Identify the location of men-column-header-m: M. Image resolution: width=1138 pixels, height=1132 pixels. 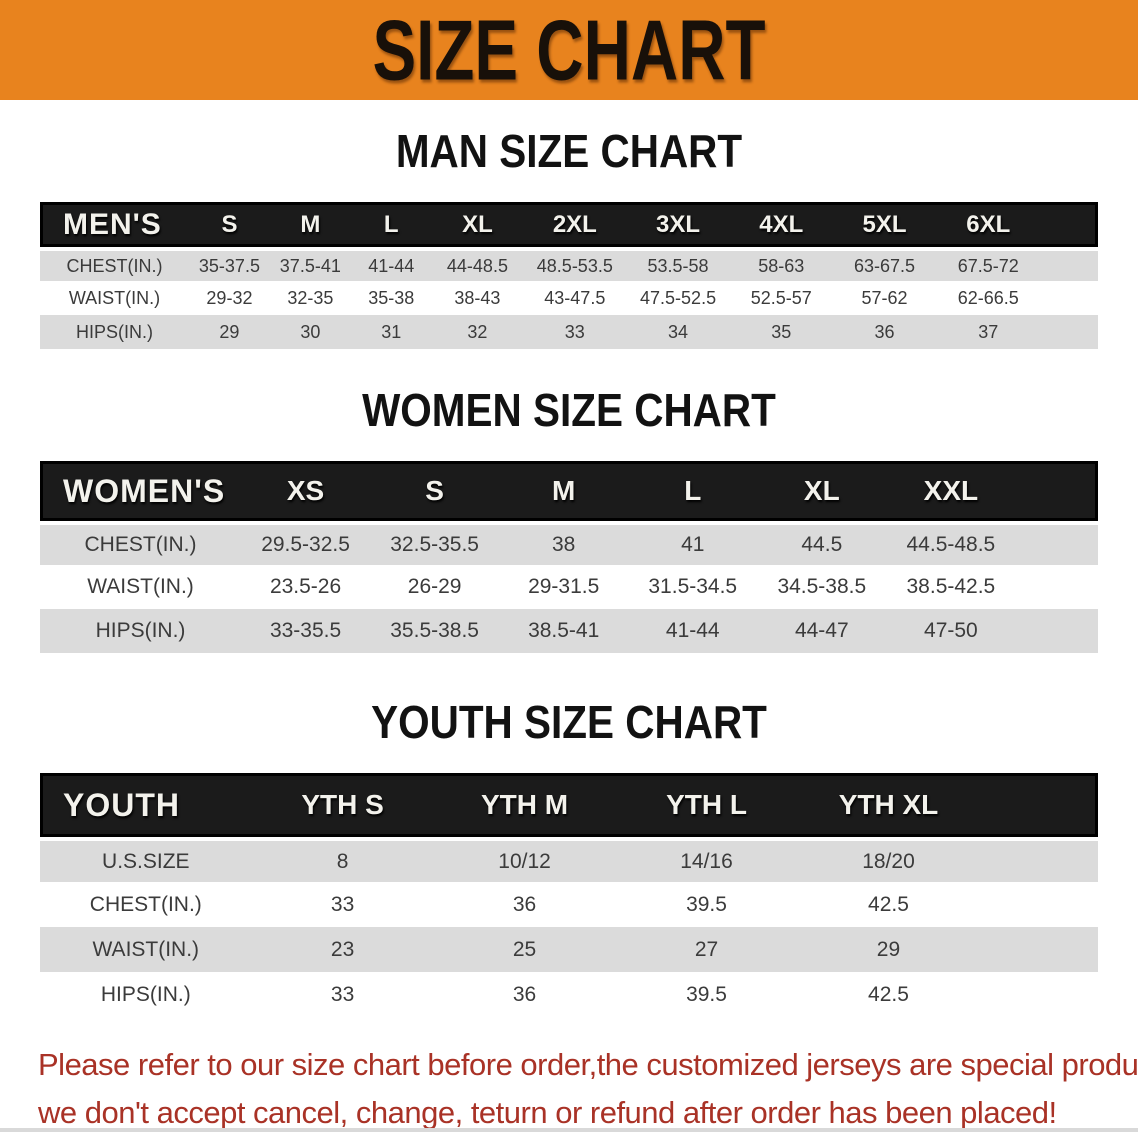
(310, 224).